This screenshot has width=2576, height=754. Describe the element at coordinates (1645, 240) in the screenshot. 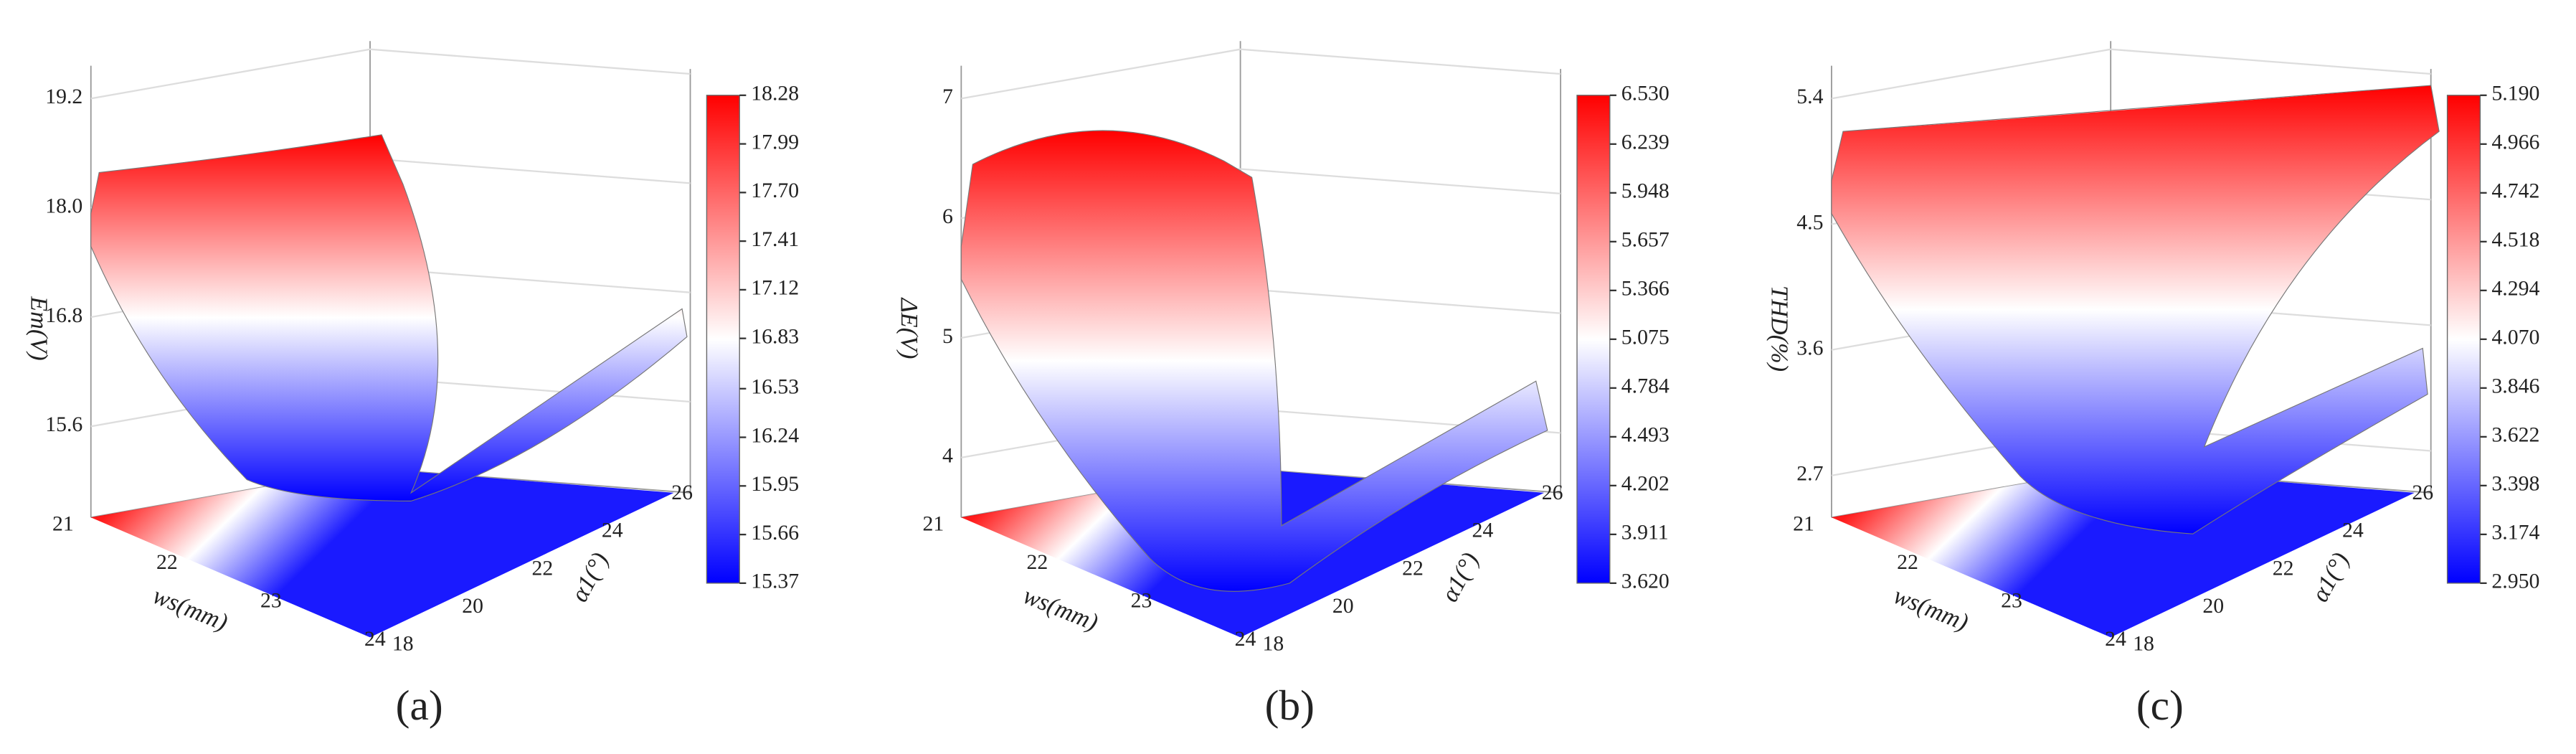

I see `colorbar-label: 5.657` at that location.